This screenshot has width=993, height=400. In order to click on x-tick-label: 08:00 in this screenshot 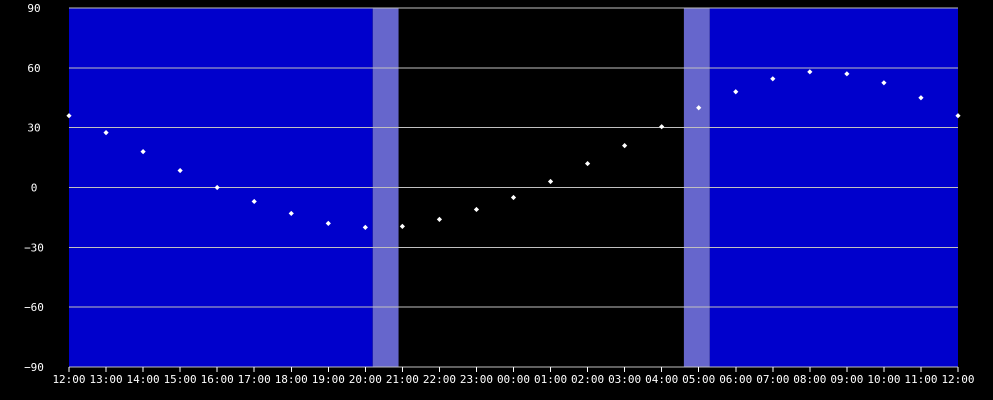, I will do `click(809, 379)`.